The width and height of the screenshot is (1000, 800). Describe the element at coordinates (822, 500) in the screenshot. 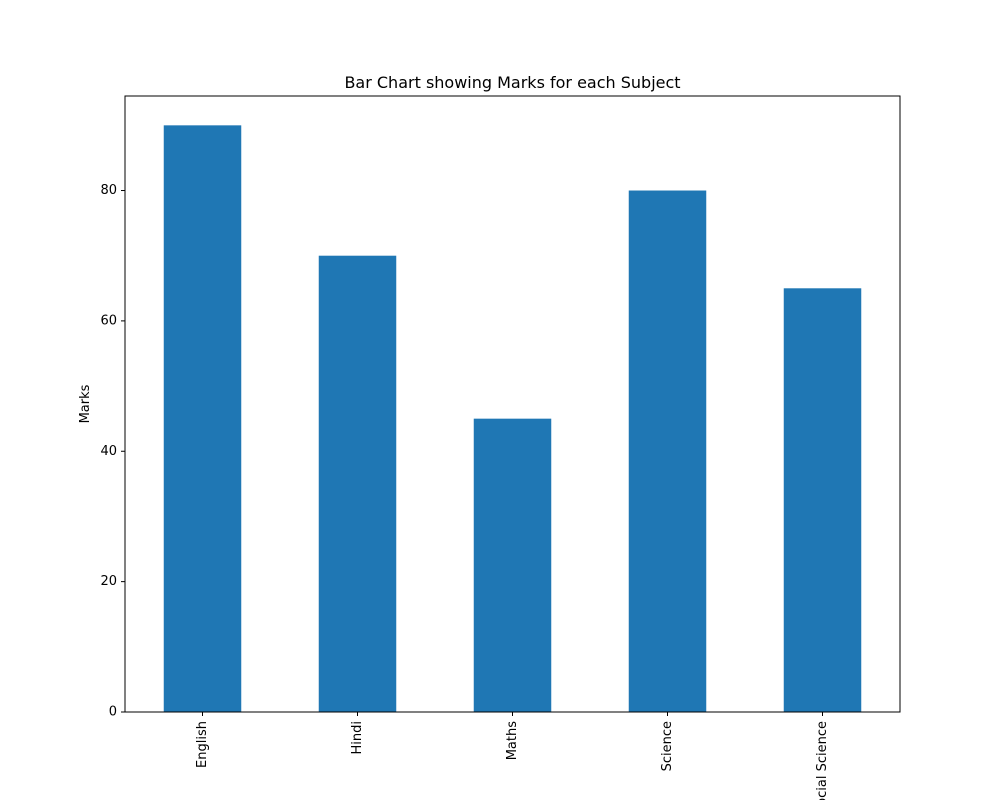

I see `bar-social-science` at that location.